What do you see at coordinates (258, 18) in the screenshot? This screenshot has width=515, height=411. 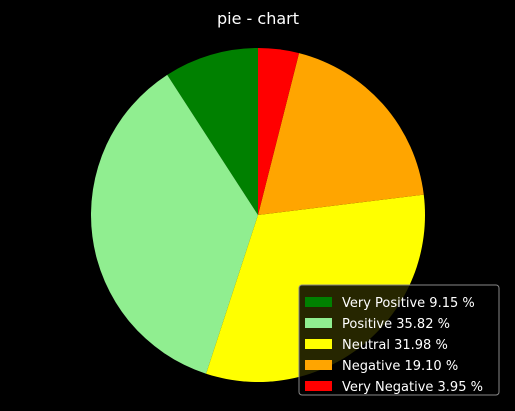 I see `chart-title: pie - chart` at bounding box center [258, 18].